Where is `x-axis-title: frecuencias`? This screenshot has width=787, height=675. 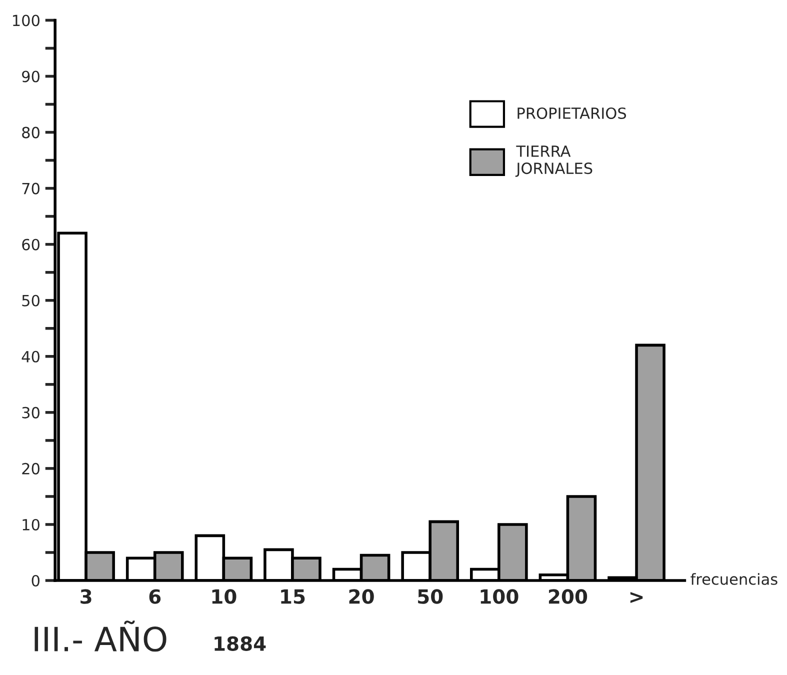
x-axis-title: frecuencias is located at coordinates (734, 579).